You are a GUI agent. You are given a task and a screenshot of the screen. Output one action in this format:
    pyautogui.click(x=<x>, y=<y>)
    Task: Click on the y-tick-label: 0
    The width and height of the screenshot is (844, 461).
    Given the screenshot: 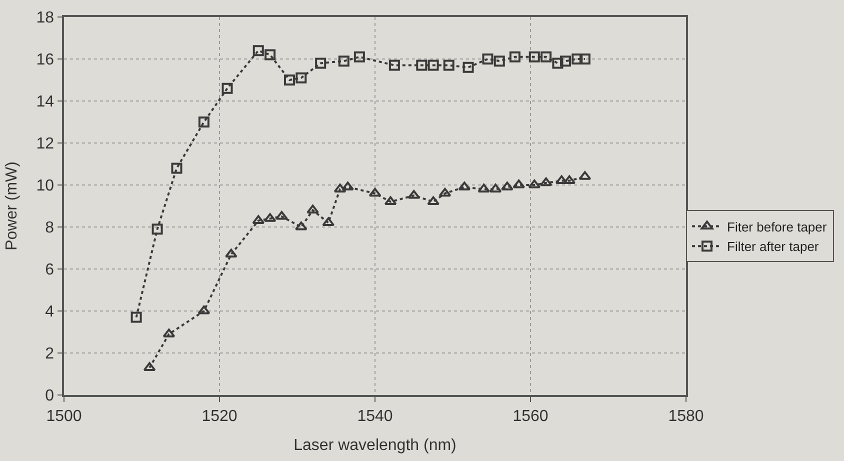 What is the action you would take?
    pyautogui.click(x=49, y=396)
    